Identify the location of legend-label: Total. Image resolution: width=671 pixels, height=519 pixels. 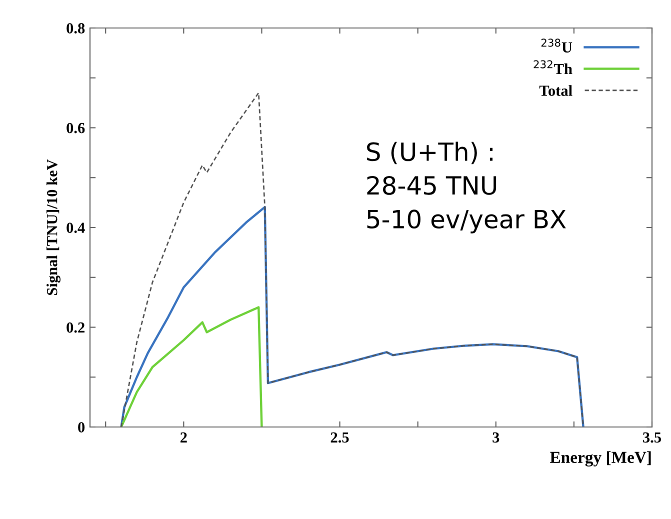
(555, 90).